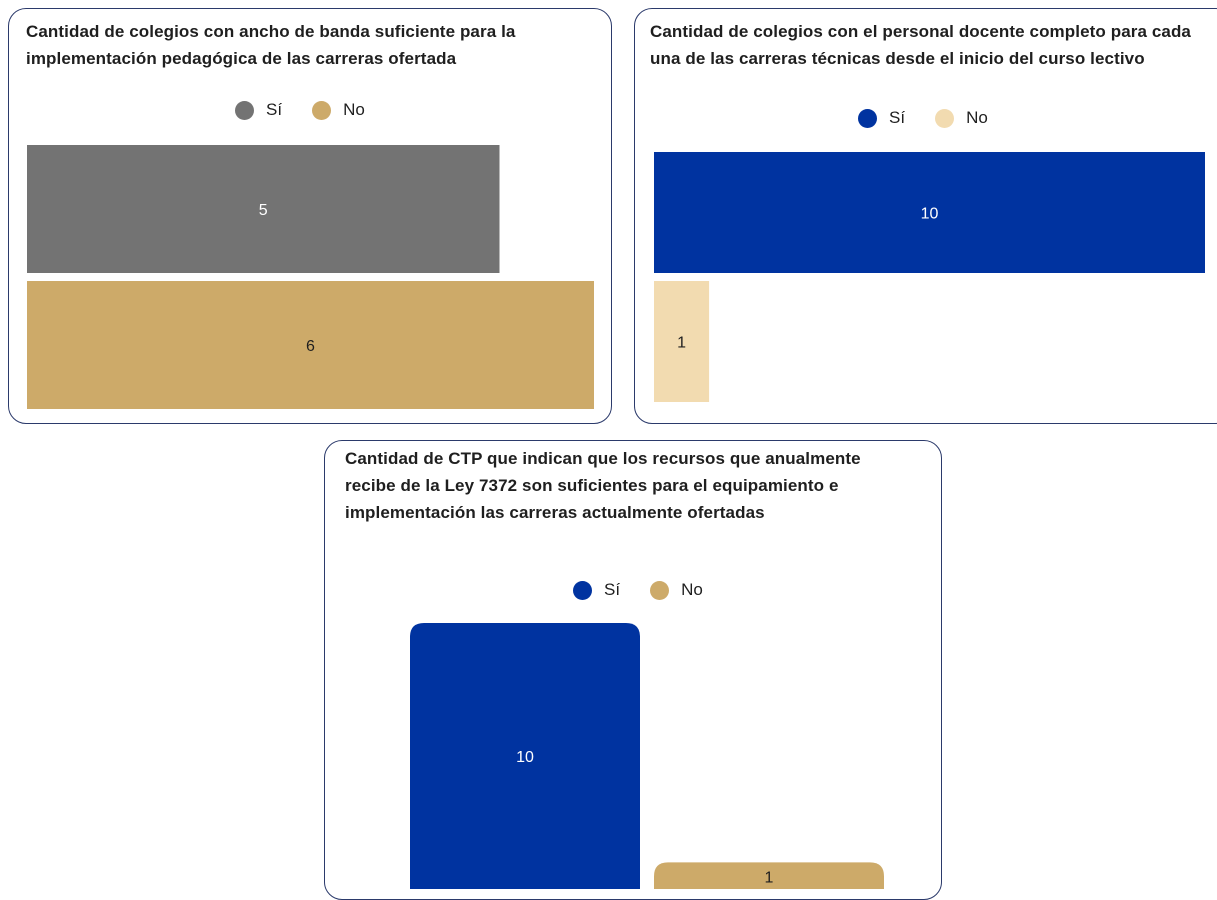  Describe the element at coordinates (310, 277) in the screenshot. I see `bar-plot: 56` at that location.